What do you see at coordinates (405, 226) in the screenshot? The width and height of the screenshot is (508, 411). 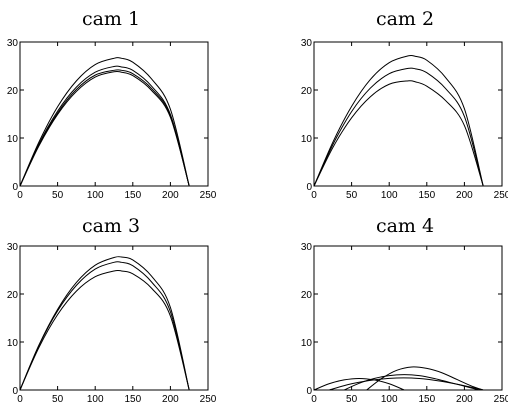 I see `subplot-title: cam 4` at bounding box center [405, 226].